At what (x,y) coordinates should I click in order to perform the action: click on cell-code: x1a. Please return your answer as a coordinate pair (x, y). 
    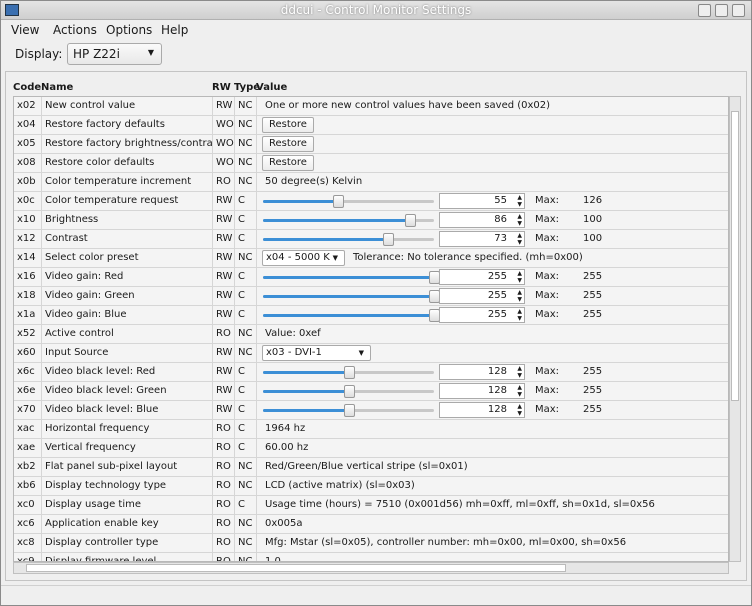
    Looking at the image, I should click on (28, 315).